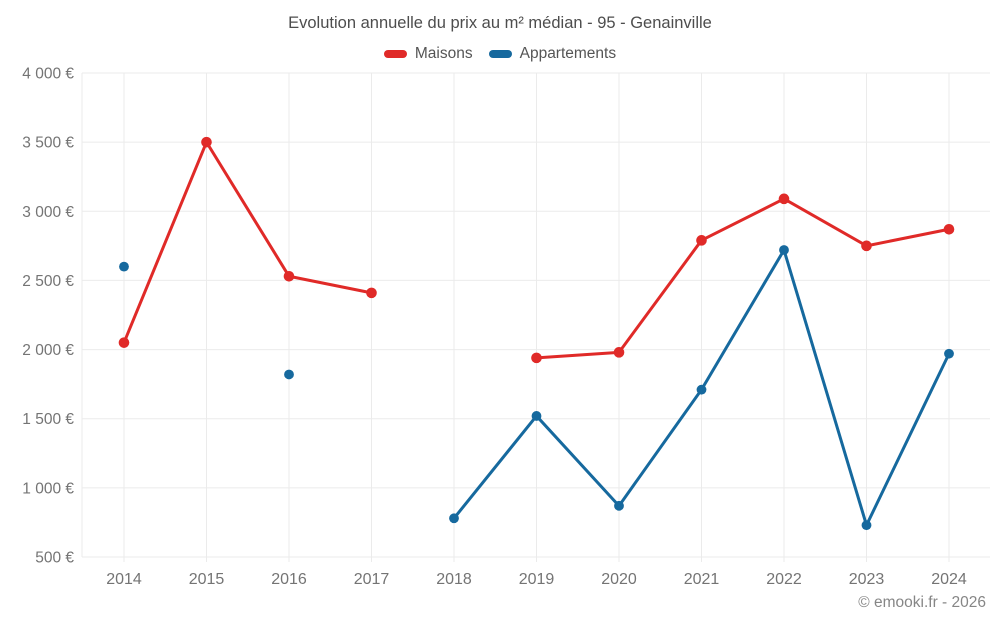  Describe the element at coordinates (289, 276) in the screenshot. I see `data-point-maisons-2016` at that location.